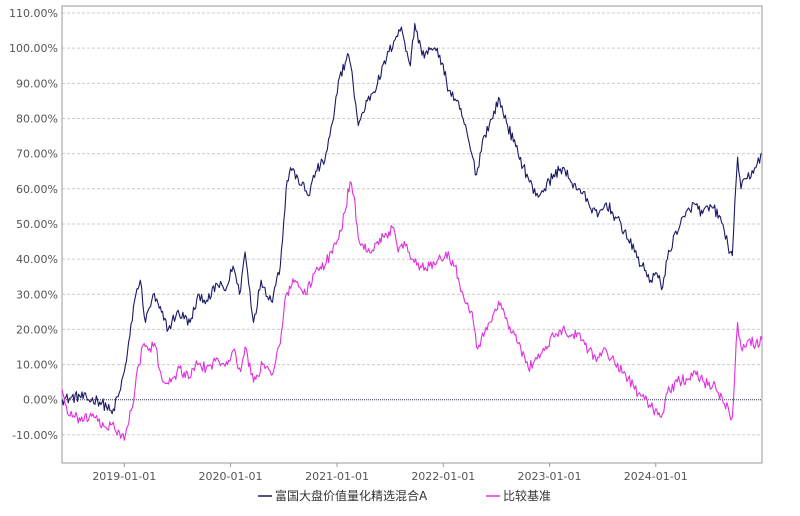 The width and height of the screenshot is (800, 516). I want to click on legend-label-1: 富国大盘价值量化精选混合A, so click(351, 495).